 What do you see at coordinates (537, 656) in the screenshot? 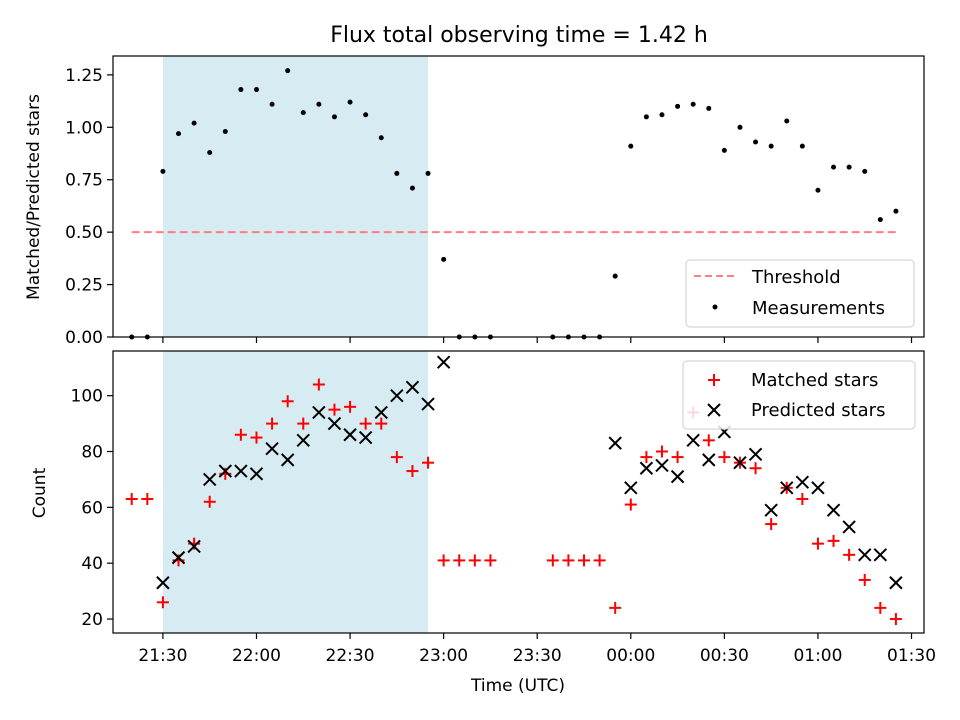
I see `bottom-xtick-label: 23:30` at bounding box center [537, 656].